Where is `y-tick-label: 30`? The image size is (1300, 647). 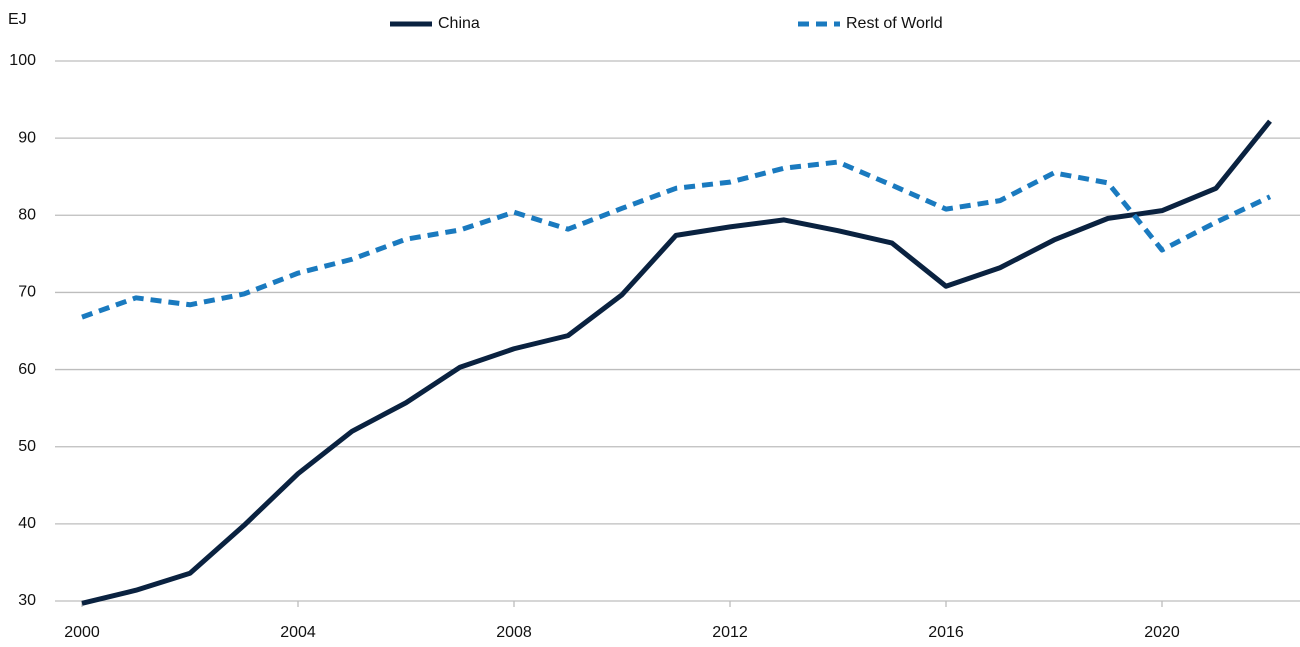
y-tick-label: 30 is located at coordinates (27, 600).